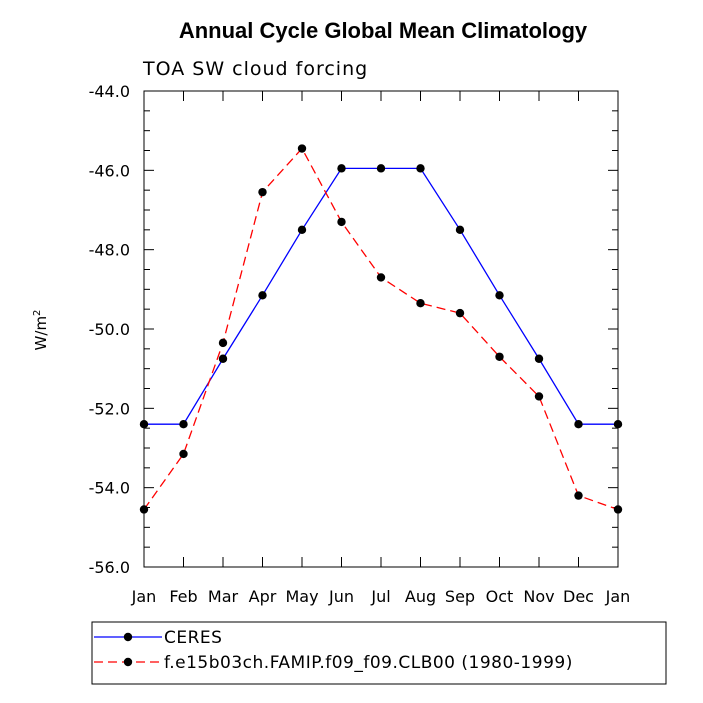 This screenshot has height=703, width=703. I want to click on x-tick-label: Nov, so click(538, 596).